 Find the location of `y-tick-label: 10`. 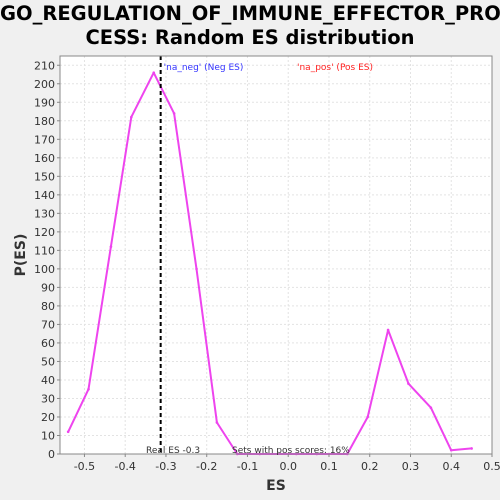

y-tick-label: 10 is located at coordinates (48, 435).